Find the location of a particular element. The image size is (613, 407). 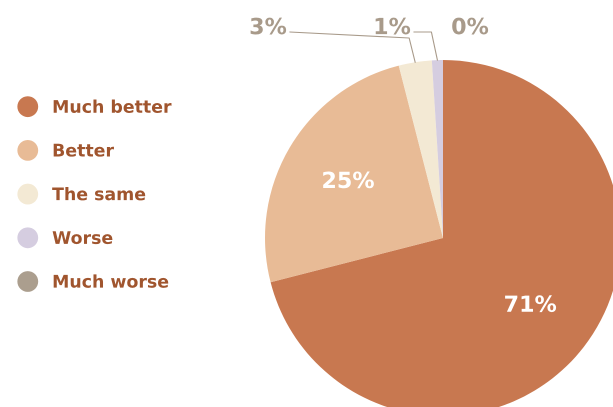

text: 0% is located at coordinates (470, 26).